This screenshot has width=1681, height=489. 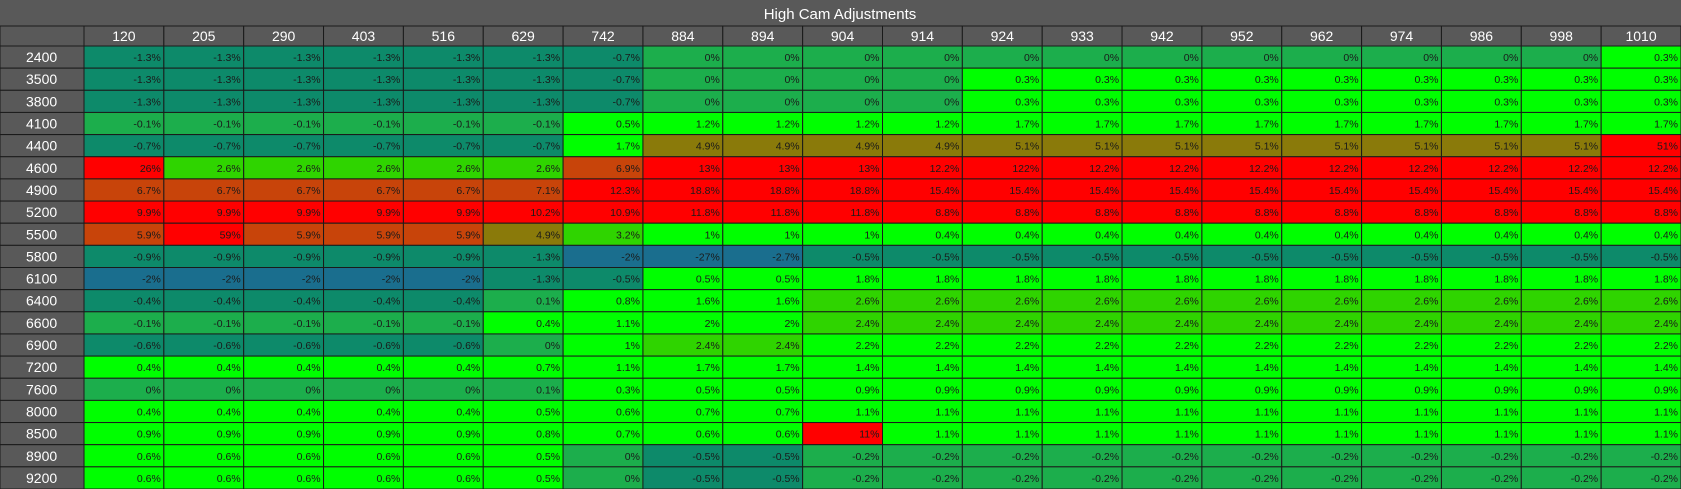 What do you see at coordinates (41, 79) in the screenshot?
I see `row-header-label: 3500` at bounding box center [41, 79].